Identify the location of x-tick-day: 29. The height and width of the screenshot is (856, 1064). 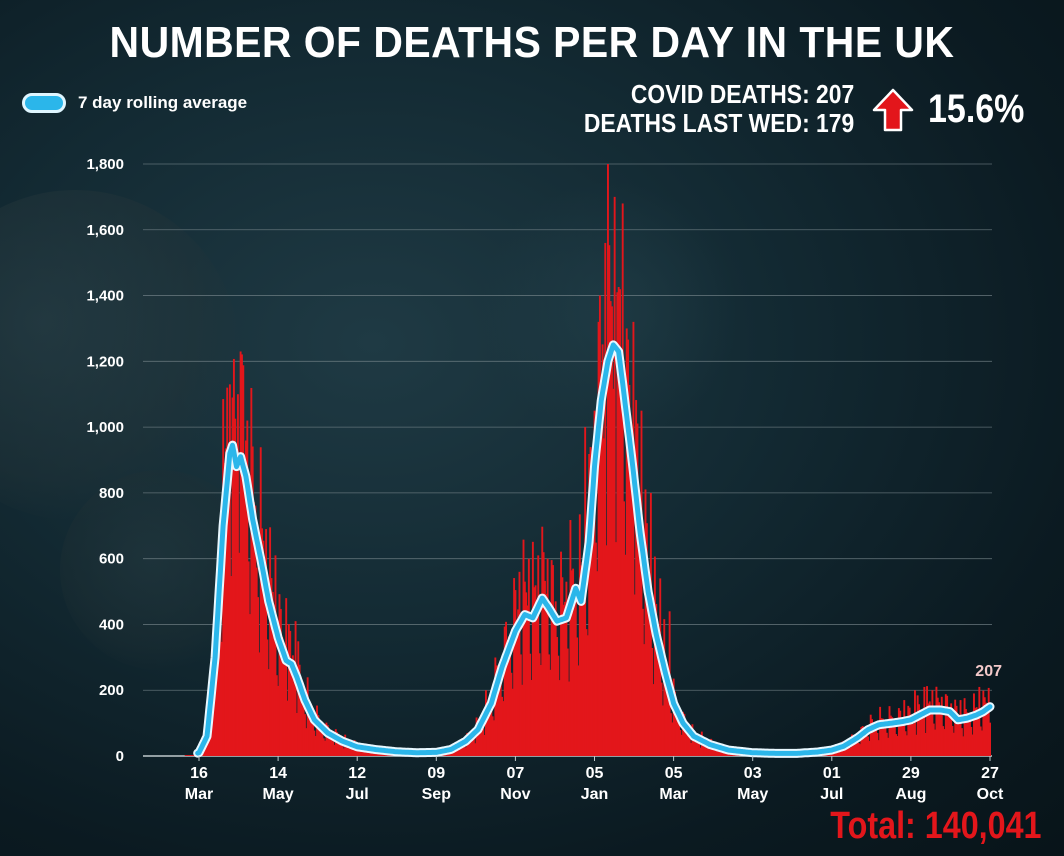
(911, 773).